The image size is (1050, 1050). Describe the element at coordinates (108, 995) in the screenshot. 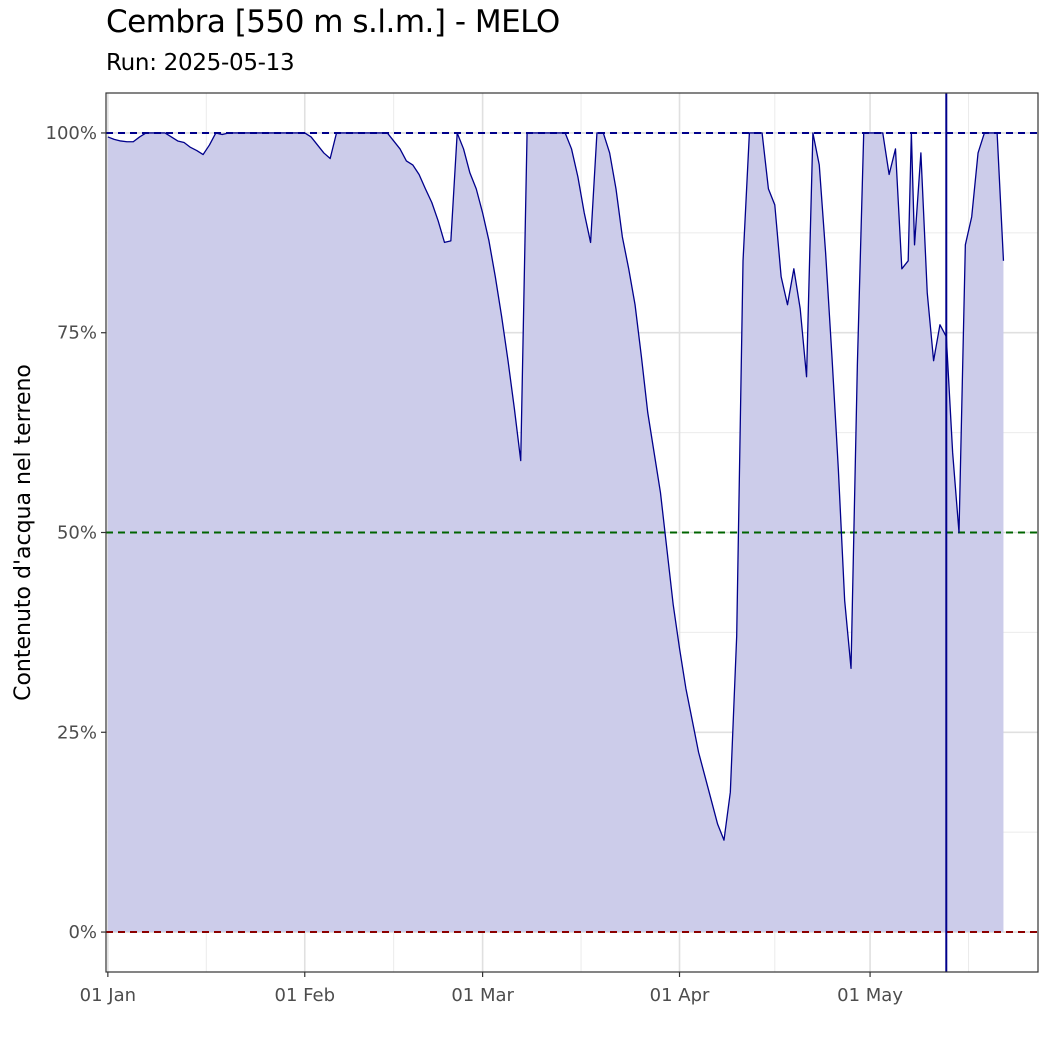

I see `x-tick-label: 01 Jan` at that location.